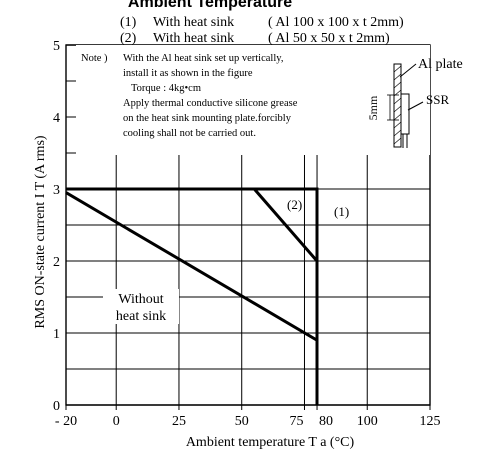 The width and height of the screenshot is (477, 450). Describe the element at coordinates (56, 46) in the screenshot. I see `y-tick-label: 5` at that location.